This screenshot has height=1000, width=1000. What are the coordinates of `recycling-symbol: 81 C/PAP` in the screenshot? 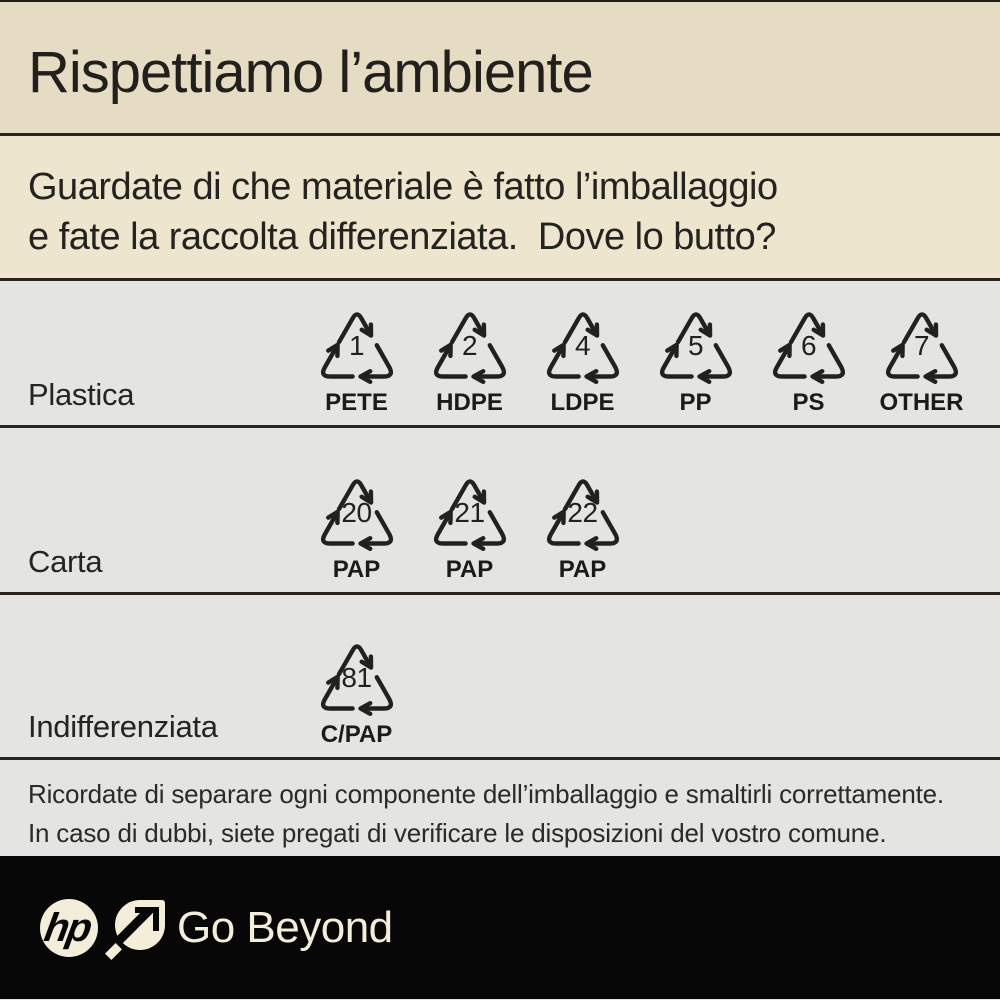 It's located at (356, 692).